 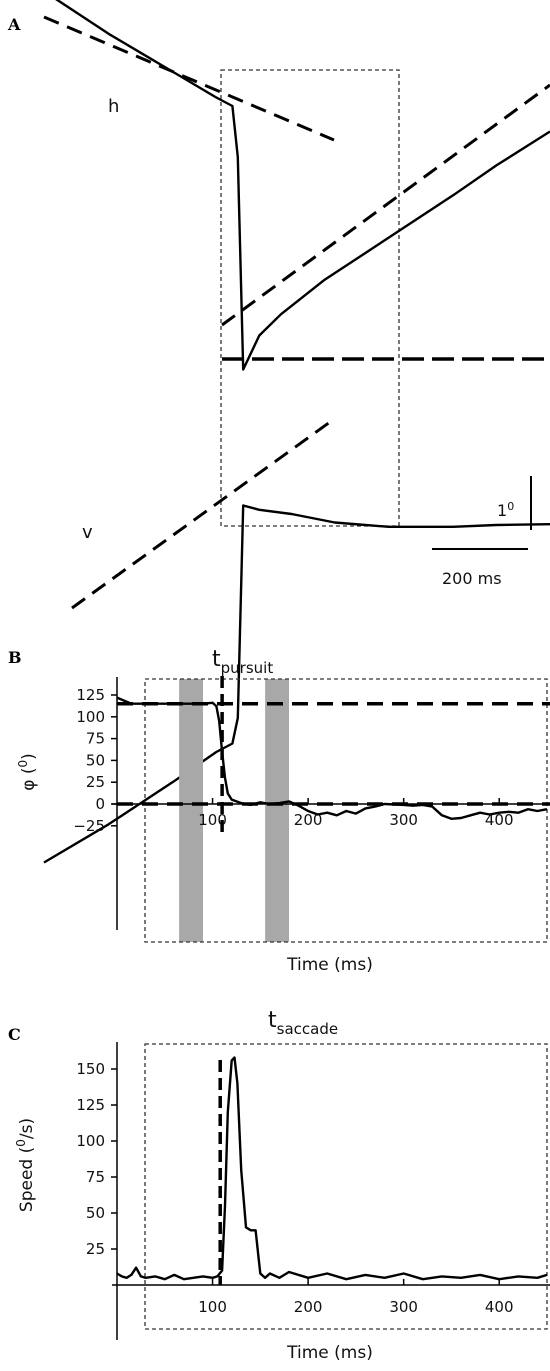 I want to click on c-x-tick-label: 400, so click(x=499, y=1307).